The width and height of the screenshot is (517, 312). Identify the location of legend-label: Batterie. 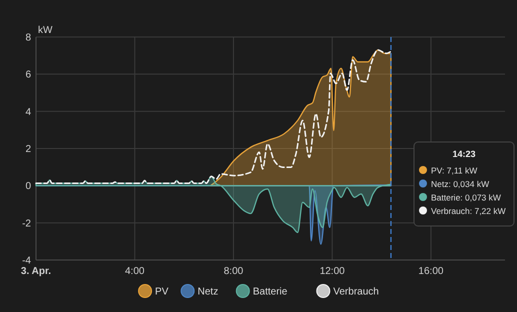
(270, 292).